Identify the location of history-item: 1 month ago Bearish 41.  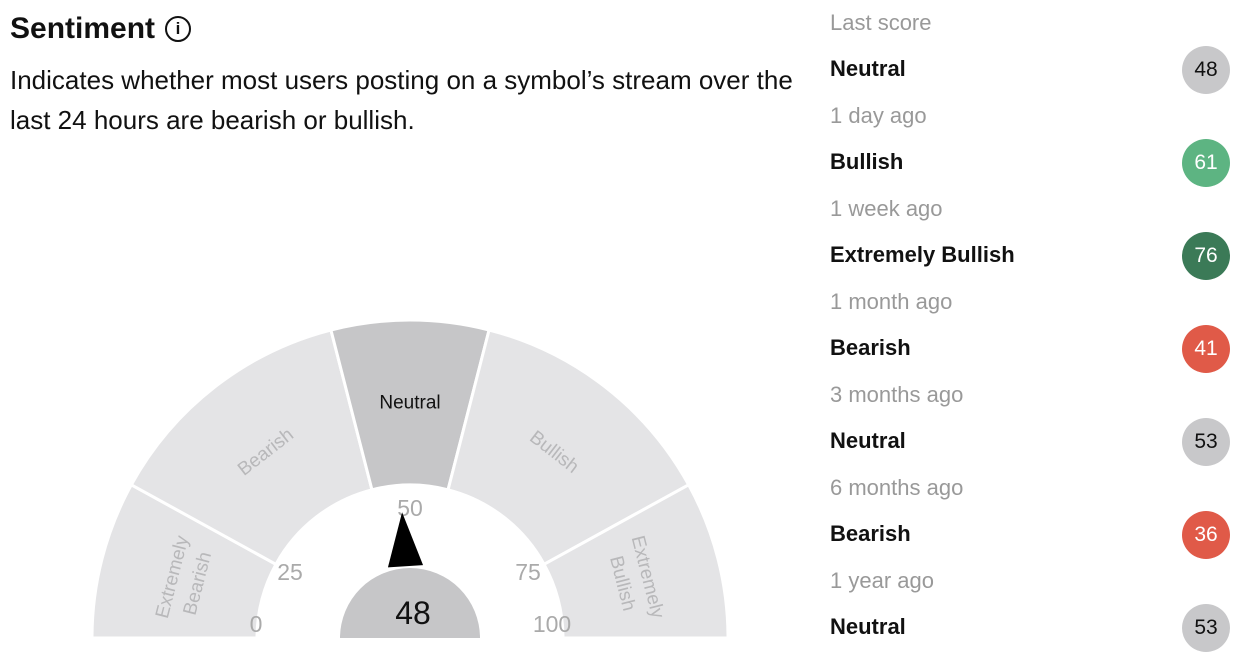
(1030, 333).